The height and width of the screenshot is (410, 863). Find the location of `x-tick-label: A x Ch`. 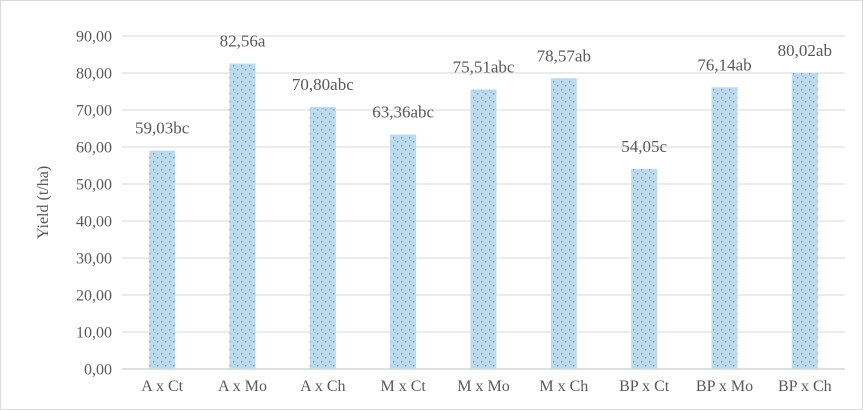

x-tick-label: A x Ch is located at coordinates (322, 386).